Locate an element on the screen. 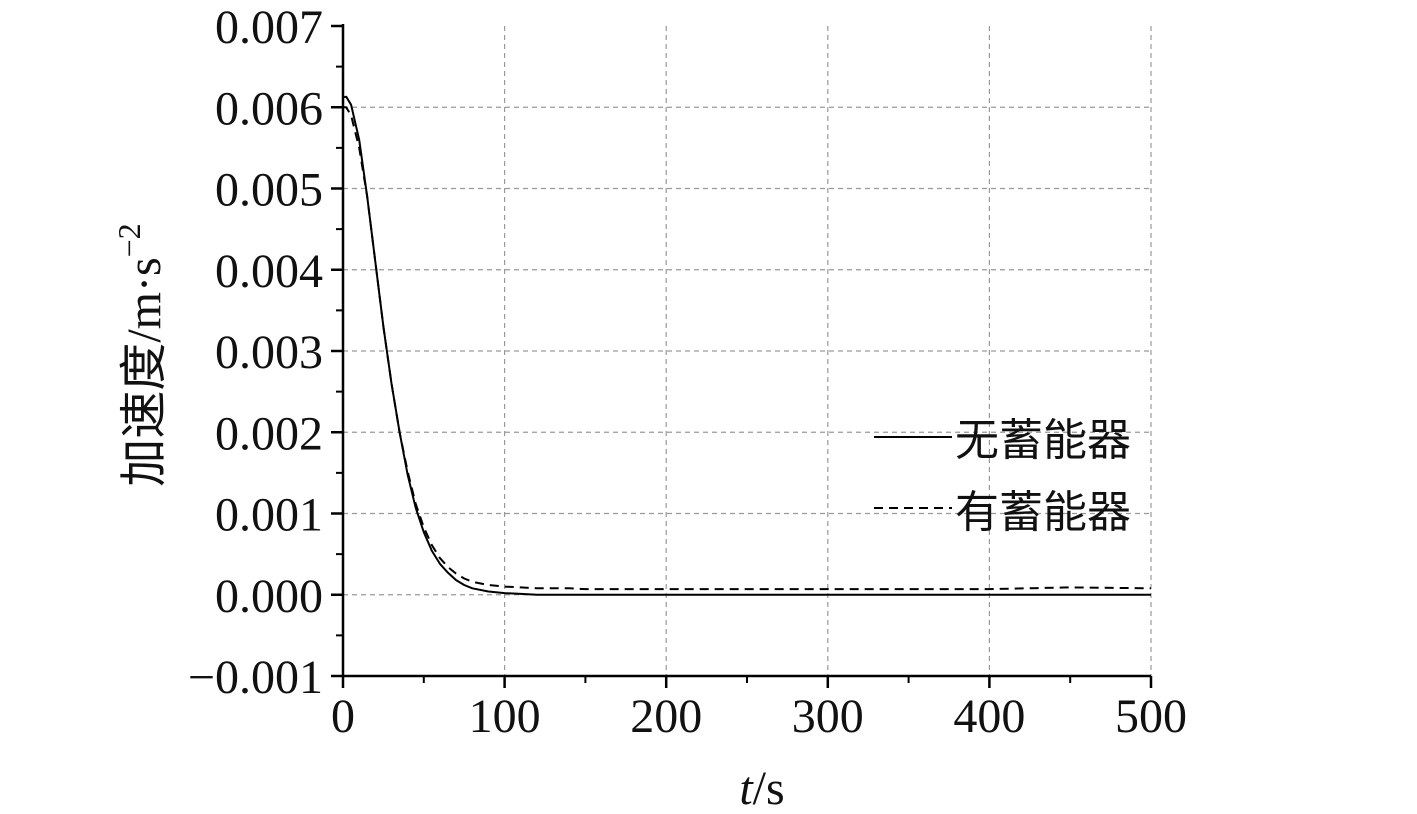 The height and width of the screenshot is (814, 1417). x-axis-unit: /s is located at coordinates (769, 788).